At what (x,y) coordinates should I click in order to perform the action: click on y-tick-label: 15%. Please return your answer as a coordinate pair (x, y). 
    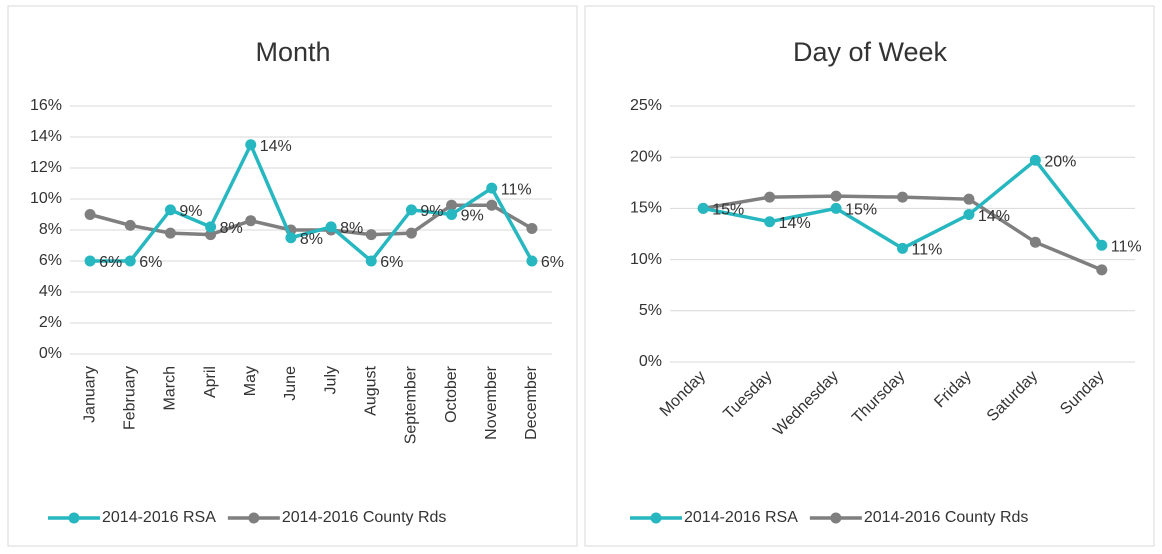
    Looking at the image, I should click on (646, 208).